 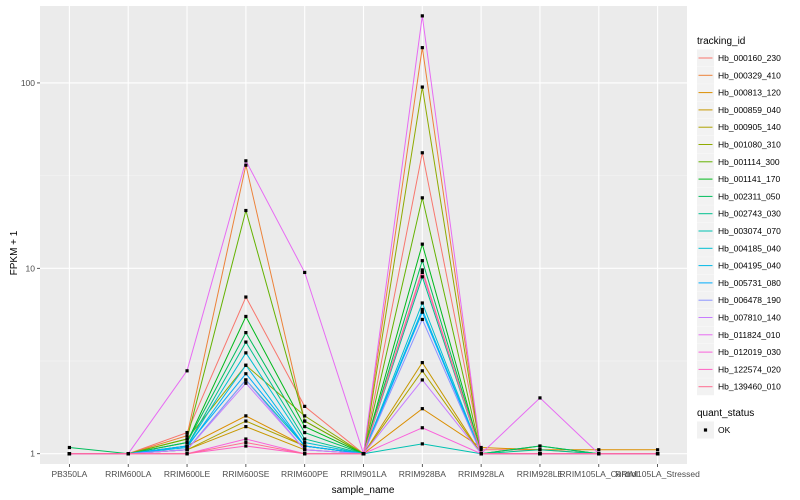 What do you see at coordinates (721, 41) in the screenshot?
I see `legend-title: tracking_id` at bounding box center [721, 41].